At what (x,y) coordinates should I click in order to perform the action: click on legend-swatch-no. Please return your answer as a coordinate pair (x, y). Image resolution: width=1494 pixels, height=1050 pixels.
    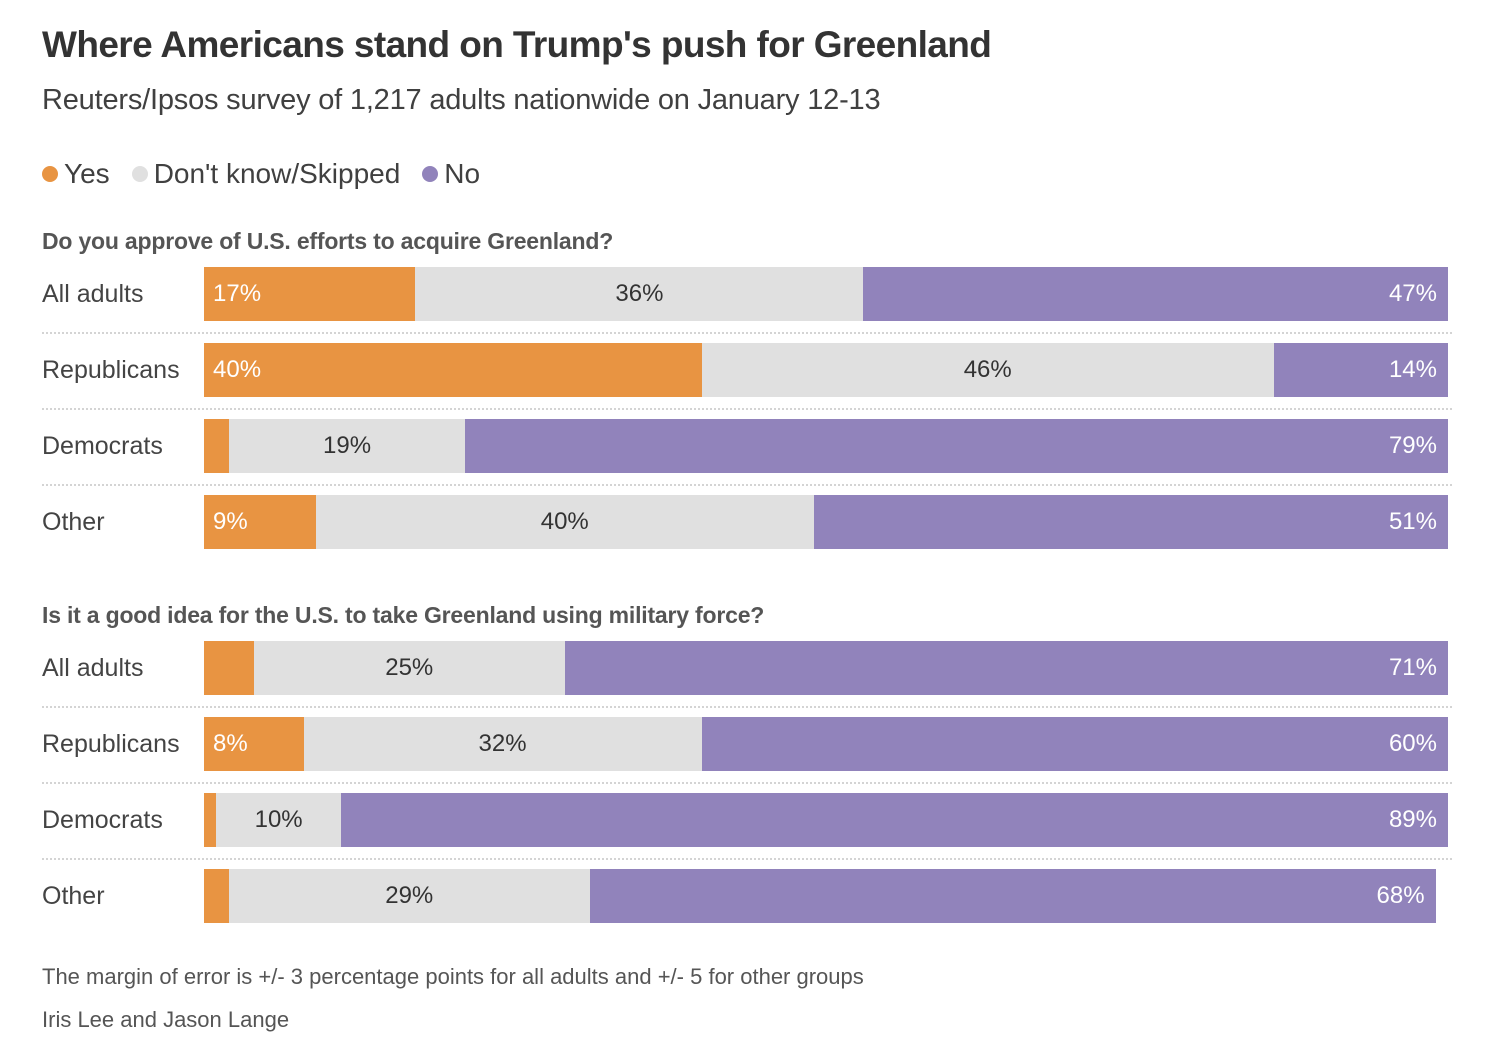
    Looking at the image, I should click on (430, 174).